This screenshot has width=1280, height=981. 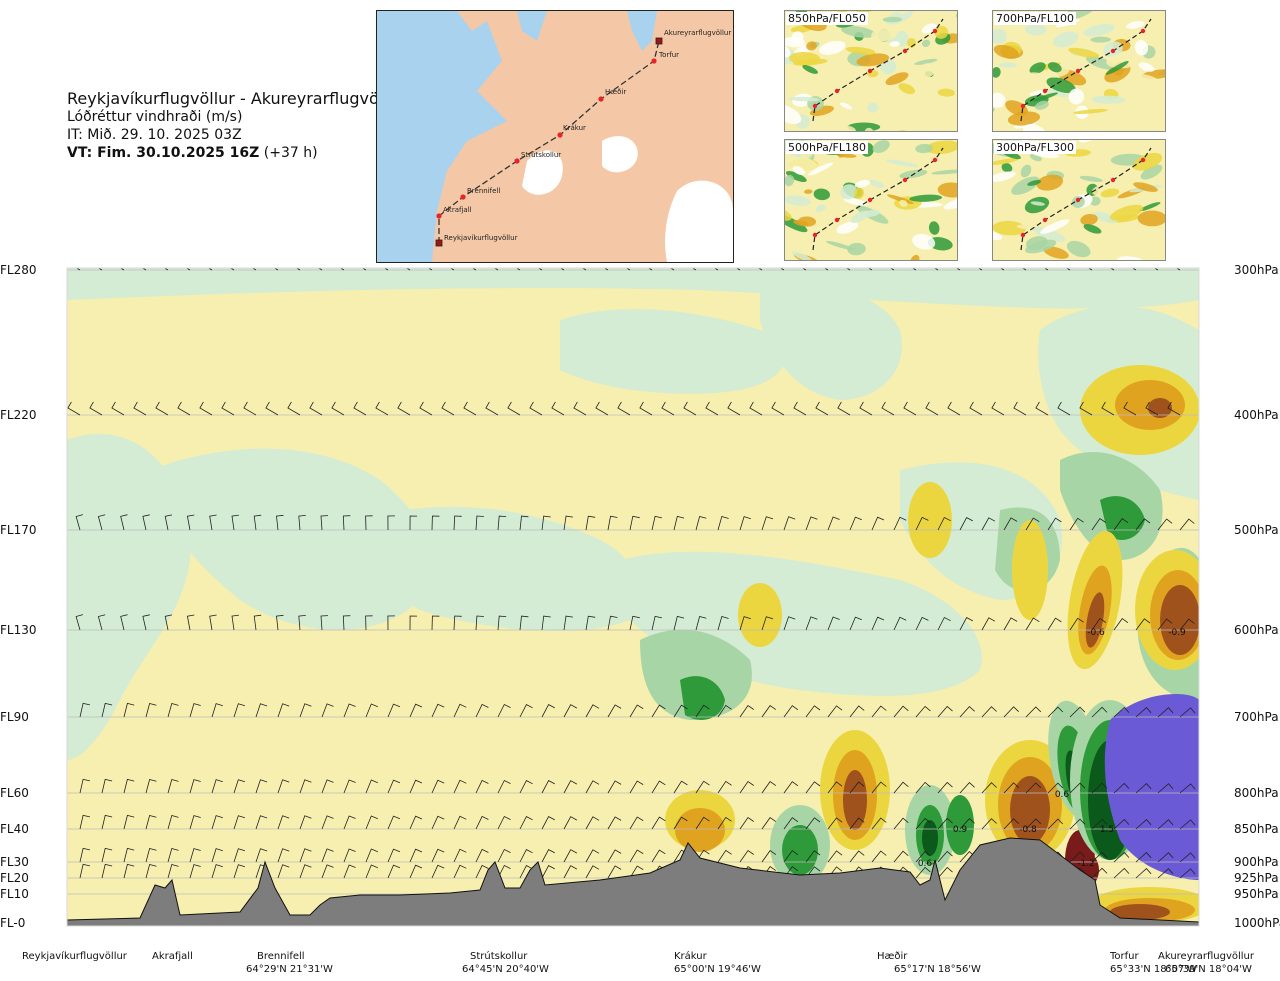 What do you see at coordinates (14, 862) in the screenshot?
I see `flight-level-label: FL30` at bounding box center [14, 862].